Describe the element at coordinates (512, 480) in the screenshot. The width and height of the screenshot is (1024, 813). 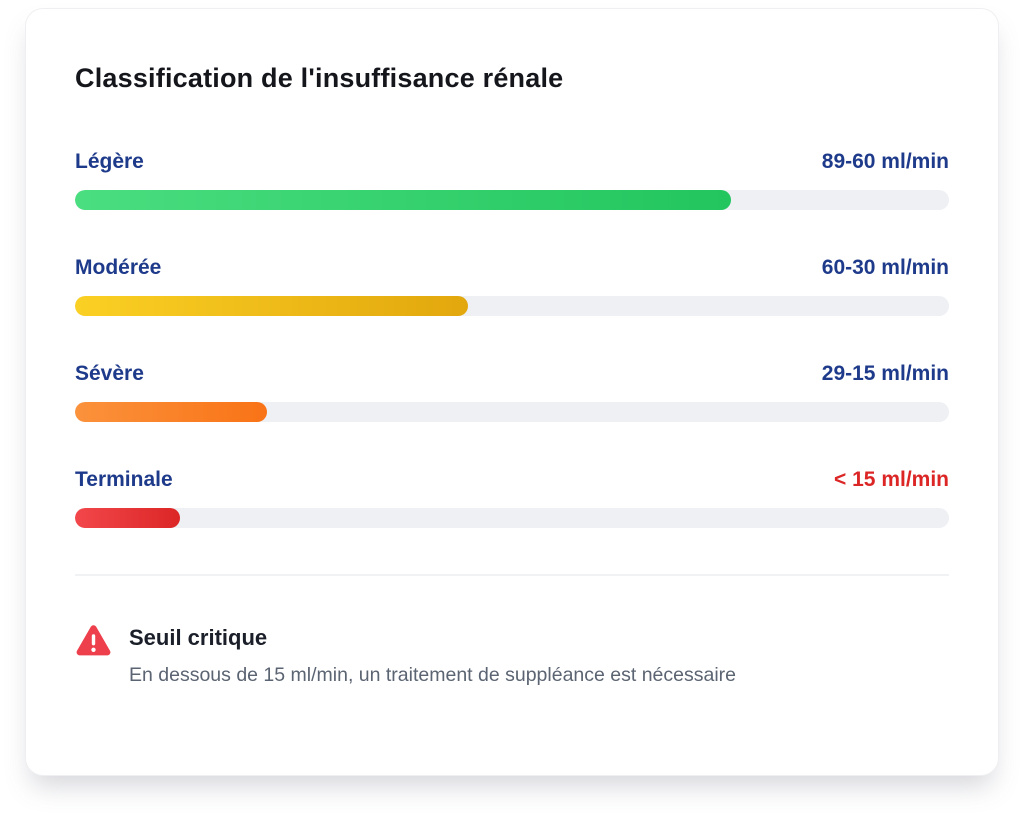
I see `stage-head: Terminale < 15 ml/min` at that location.